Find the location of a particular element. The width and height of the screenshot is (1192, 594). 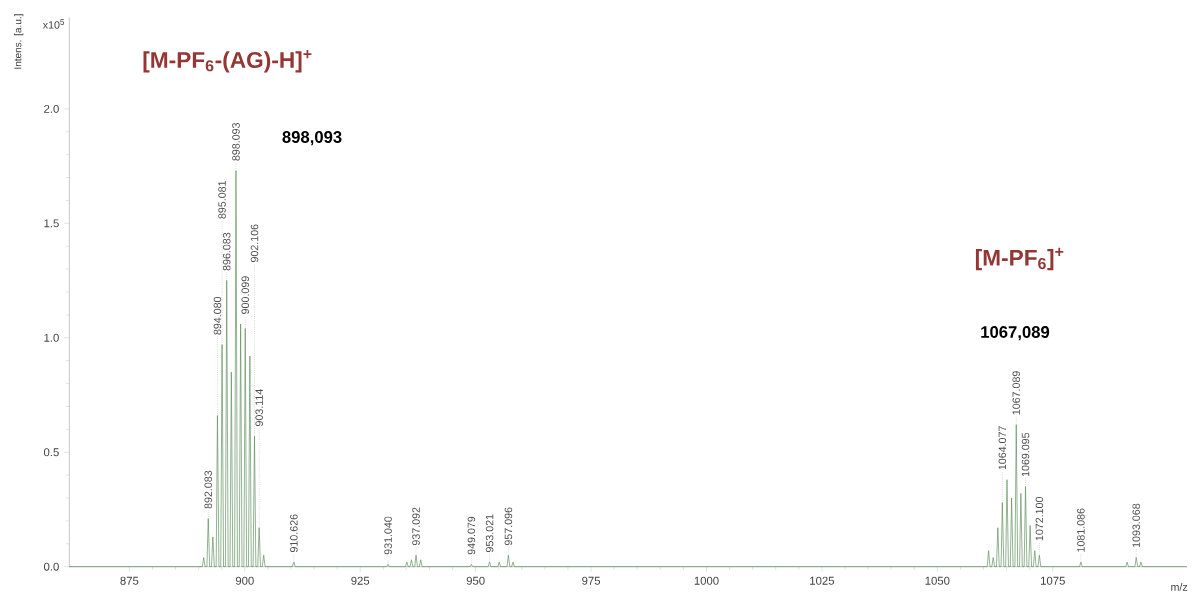

x-tick-label: 1075 is located at coordinates (1053, 580).